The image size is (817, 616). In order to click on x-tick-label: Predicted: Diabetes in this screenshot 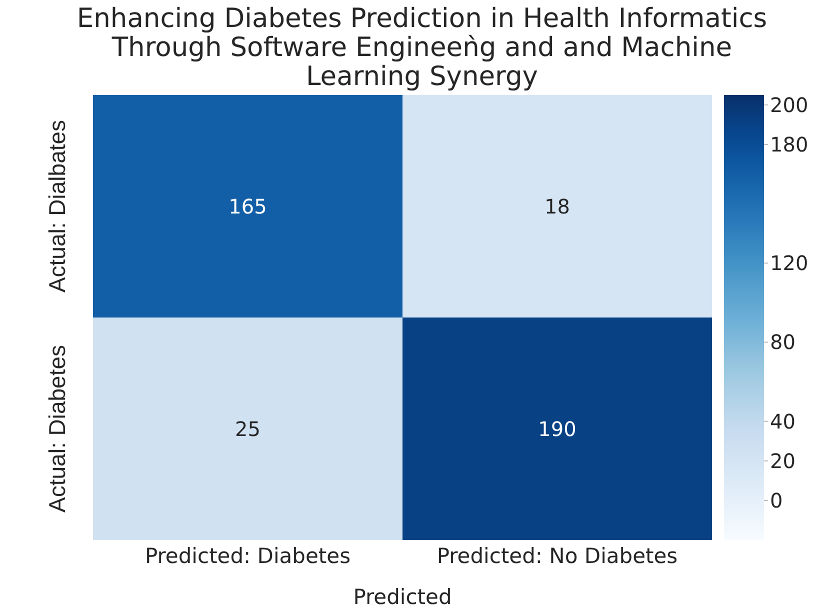, I will do `click(247, 556)`.